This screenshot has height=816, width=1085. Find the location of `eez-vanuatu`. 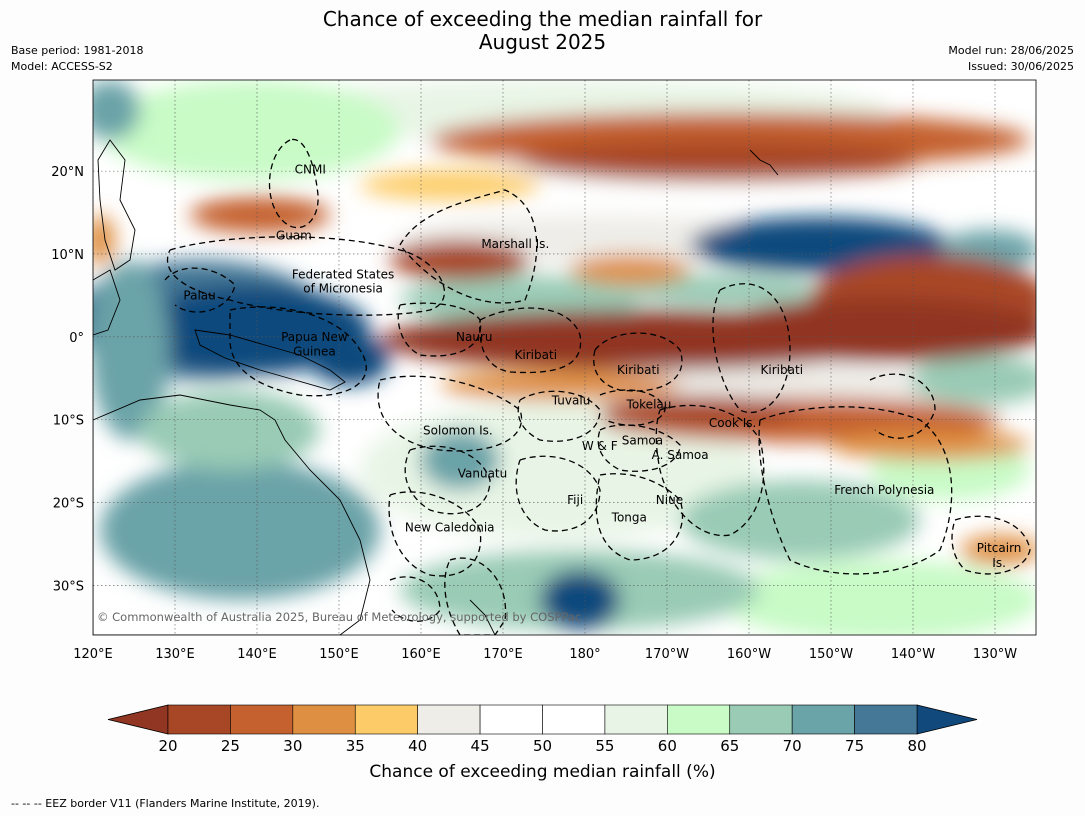

eez-vanuatu is located at coordinates (447, 480).